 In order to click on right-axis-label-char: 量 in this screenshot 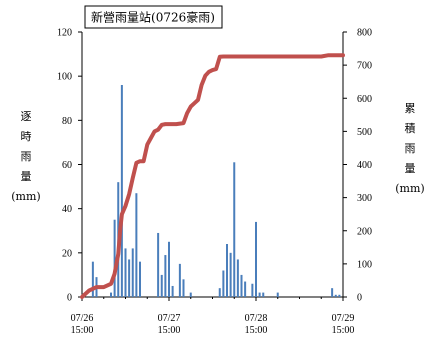, I will do `click(410, 168)`.